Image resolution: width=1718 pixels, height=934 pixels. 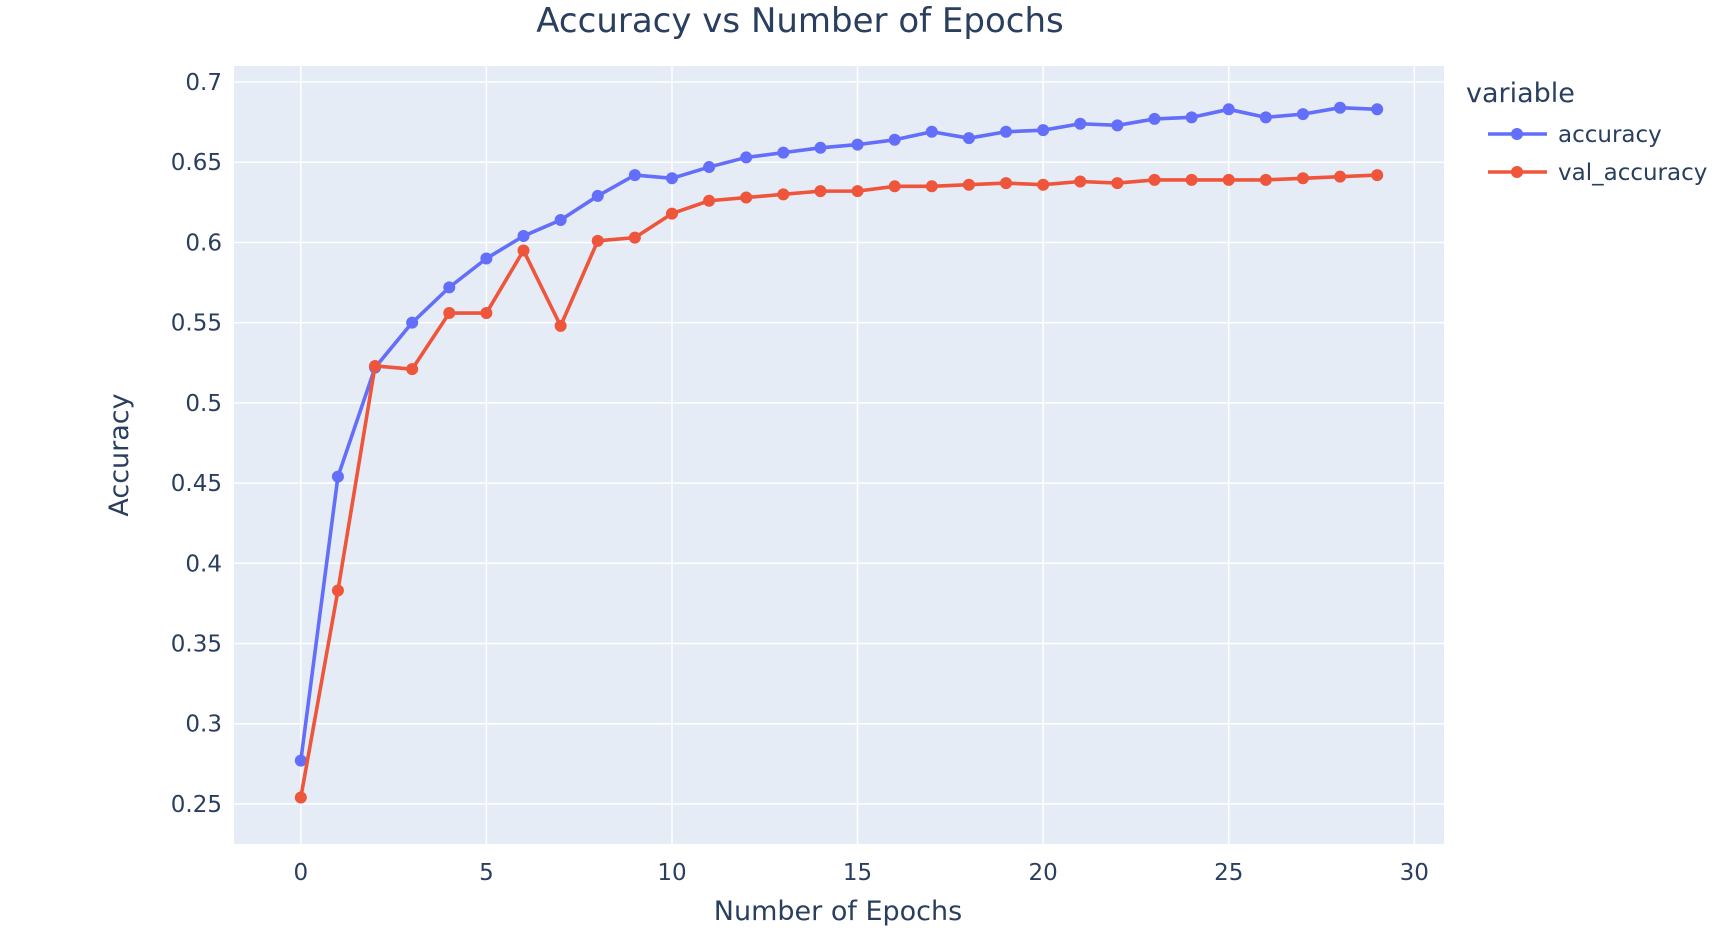 I want to click on x-tick-label: 20, so click(x=1043, y=873).